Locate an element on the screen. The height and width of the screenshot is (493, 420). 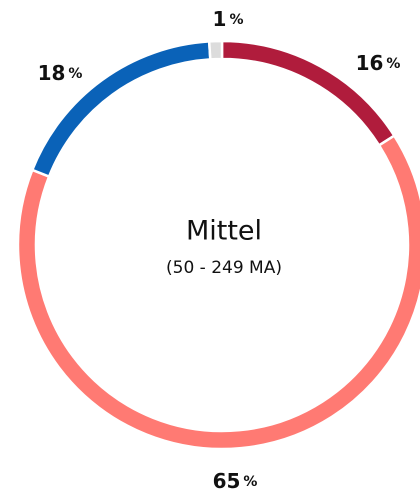
slice-label: 16% is located at coordinates (378, 63).